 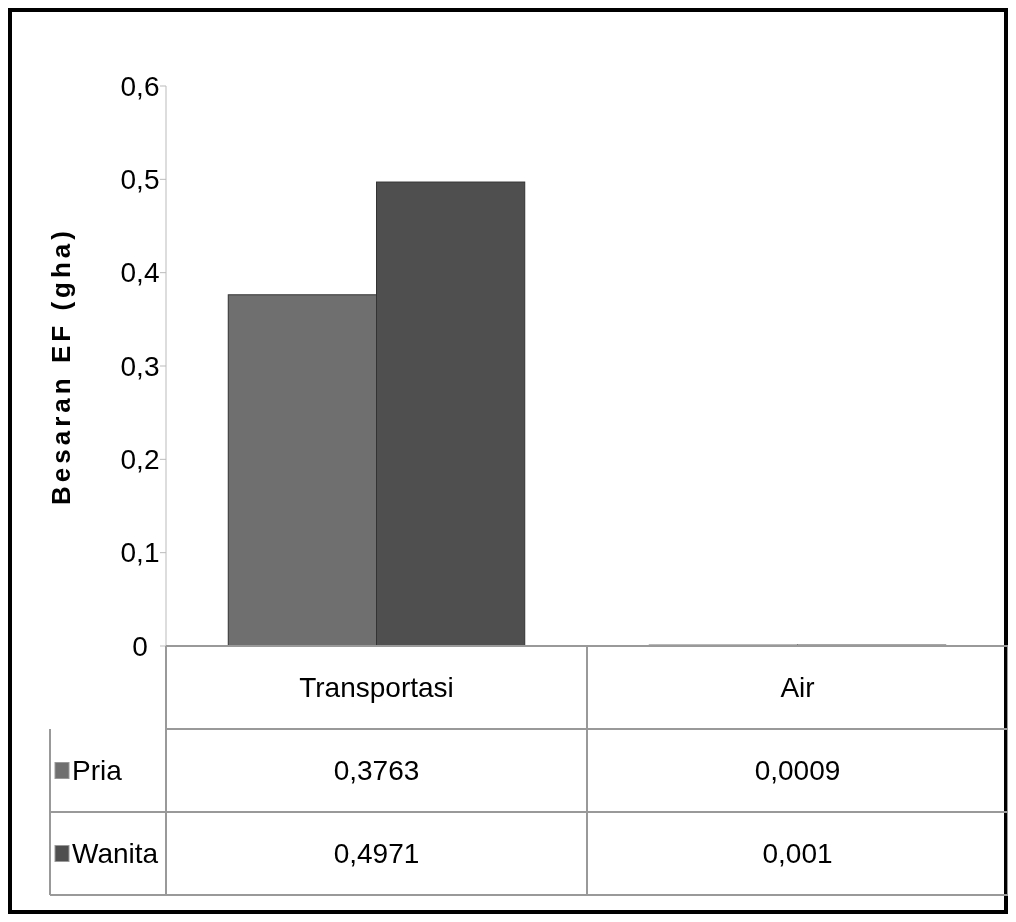 I want to click on y-axis-title: Besaran EF (gha), so click(x=61, y=366).